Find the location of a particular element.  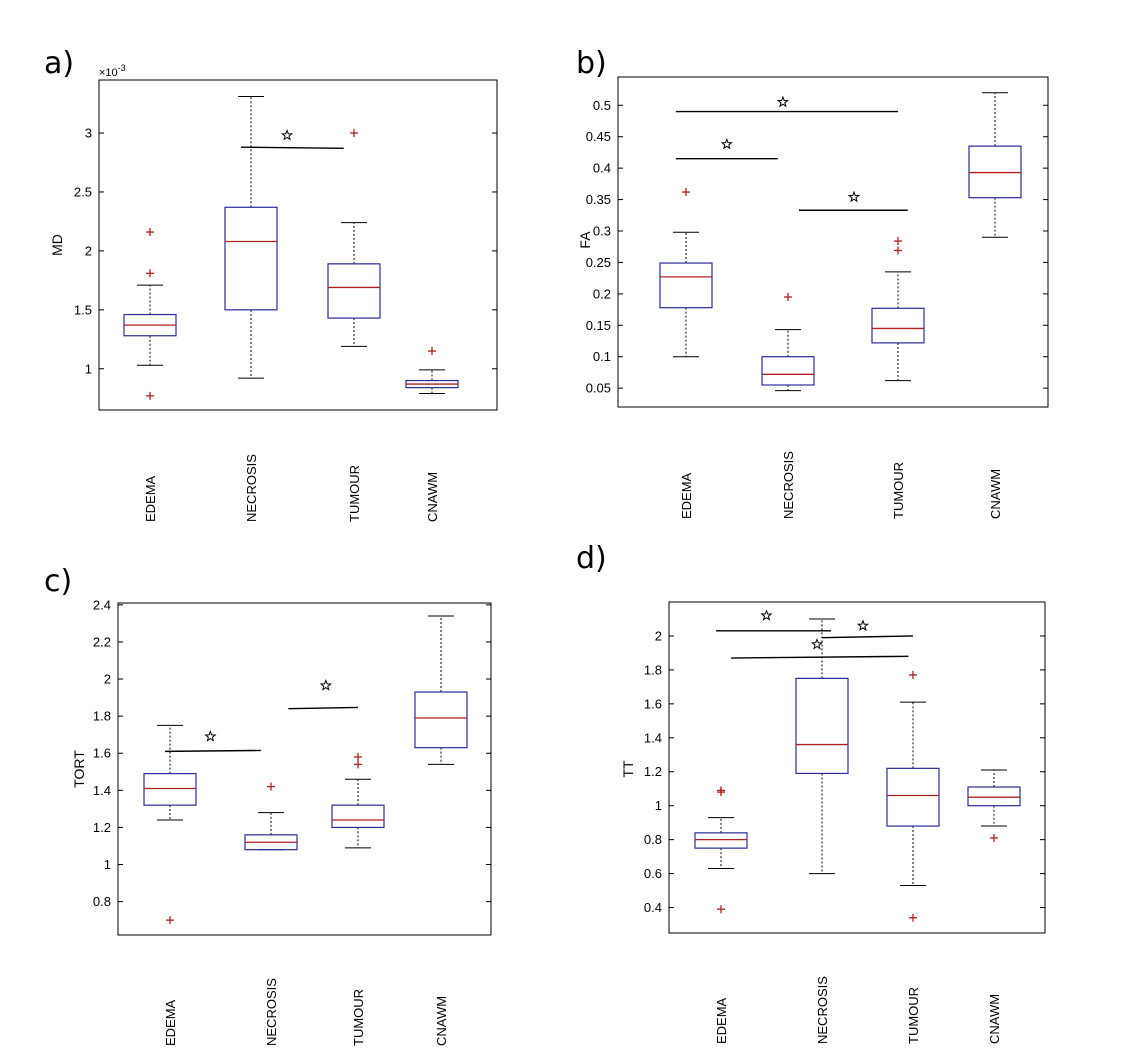

panel-label: a) is located at coordinates (59, 63).